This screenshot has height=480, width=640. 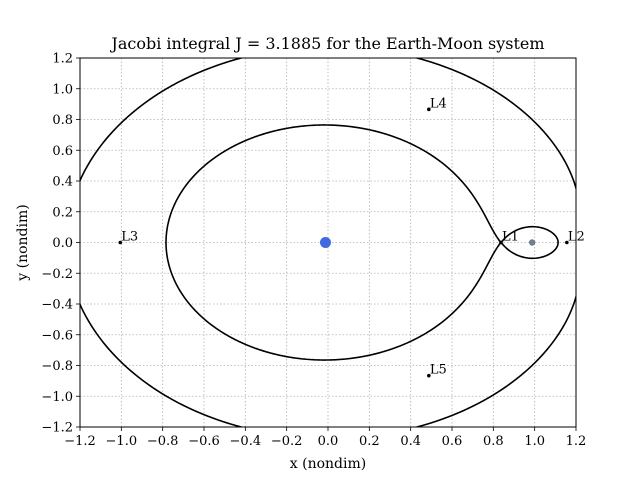 What do you see at coordinates (163, 441) in the screenshot?
I see `x-tick-label-2: −0.8` at bounding box center [163, 441].